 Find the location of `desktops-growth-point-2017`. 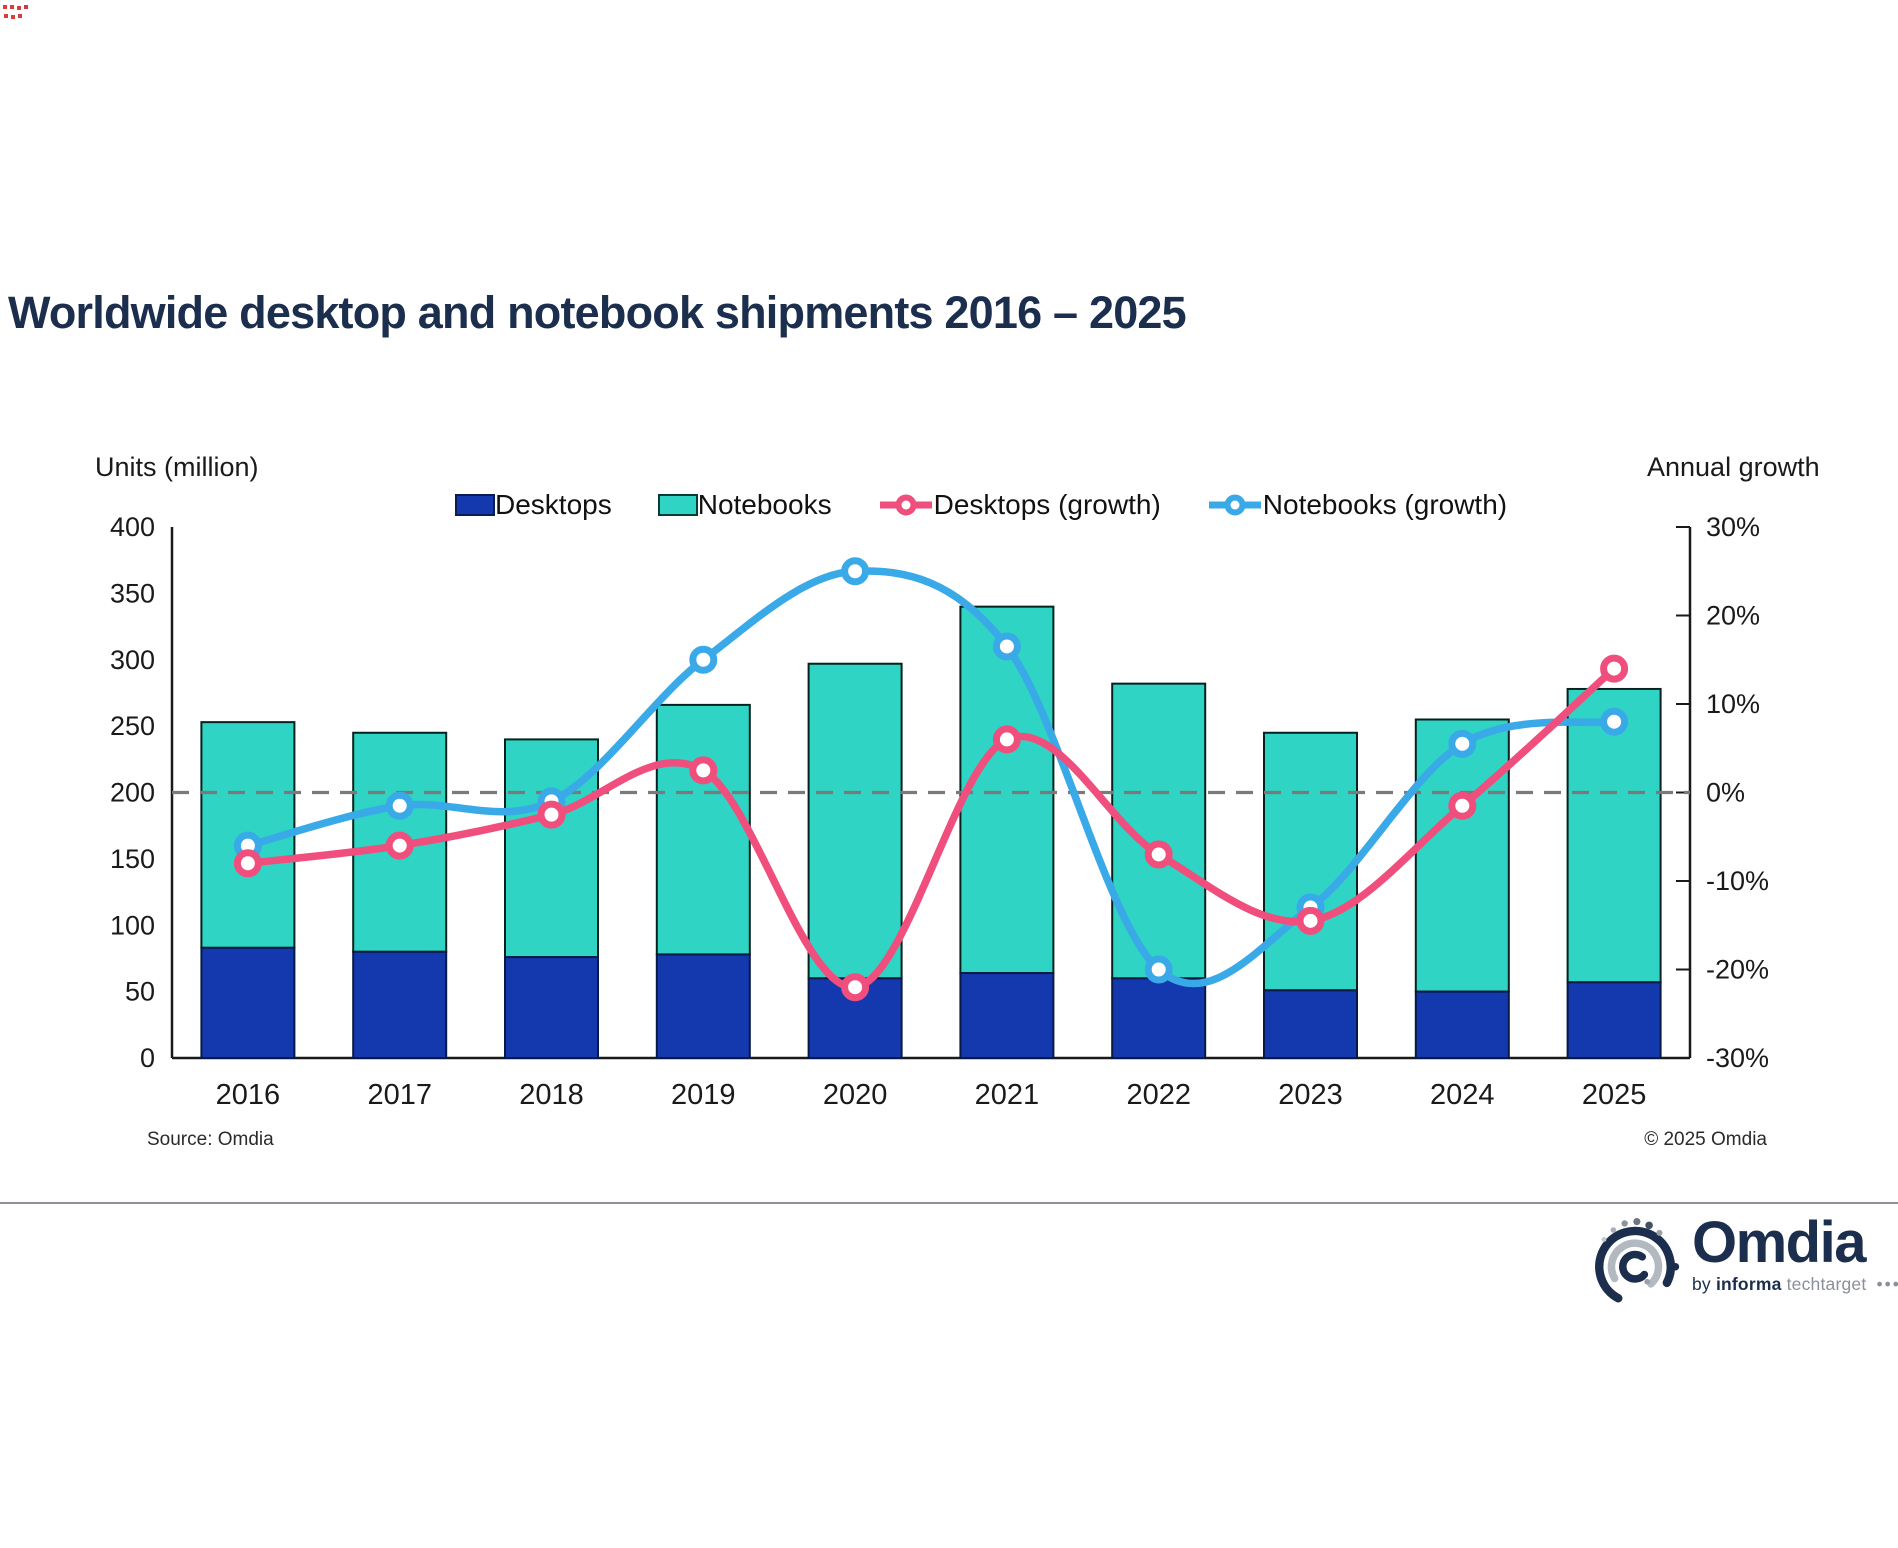

desktops-growth-point-2017 is located at coordinates (399, 845).